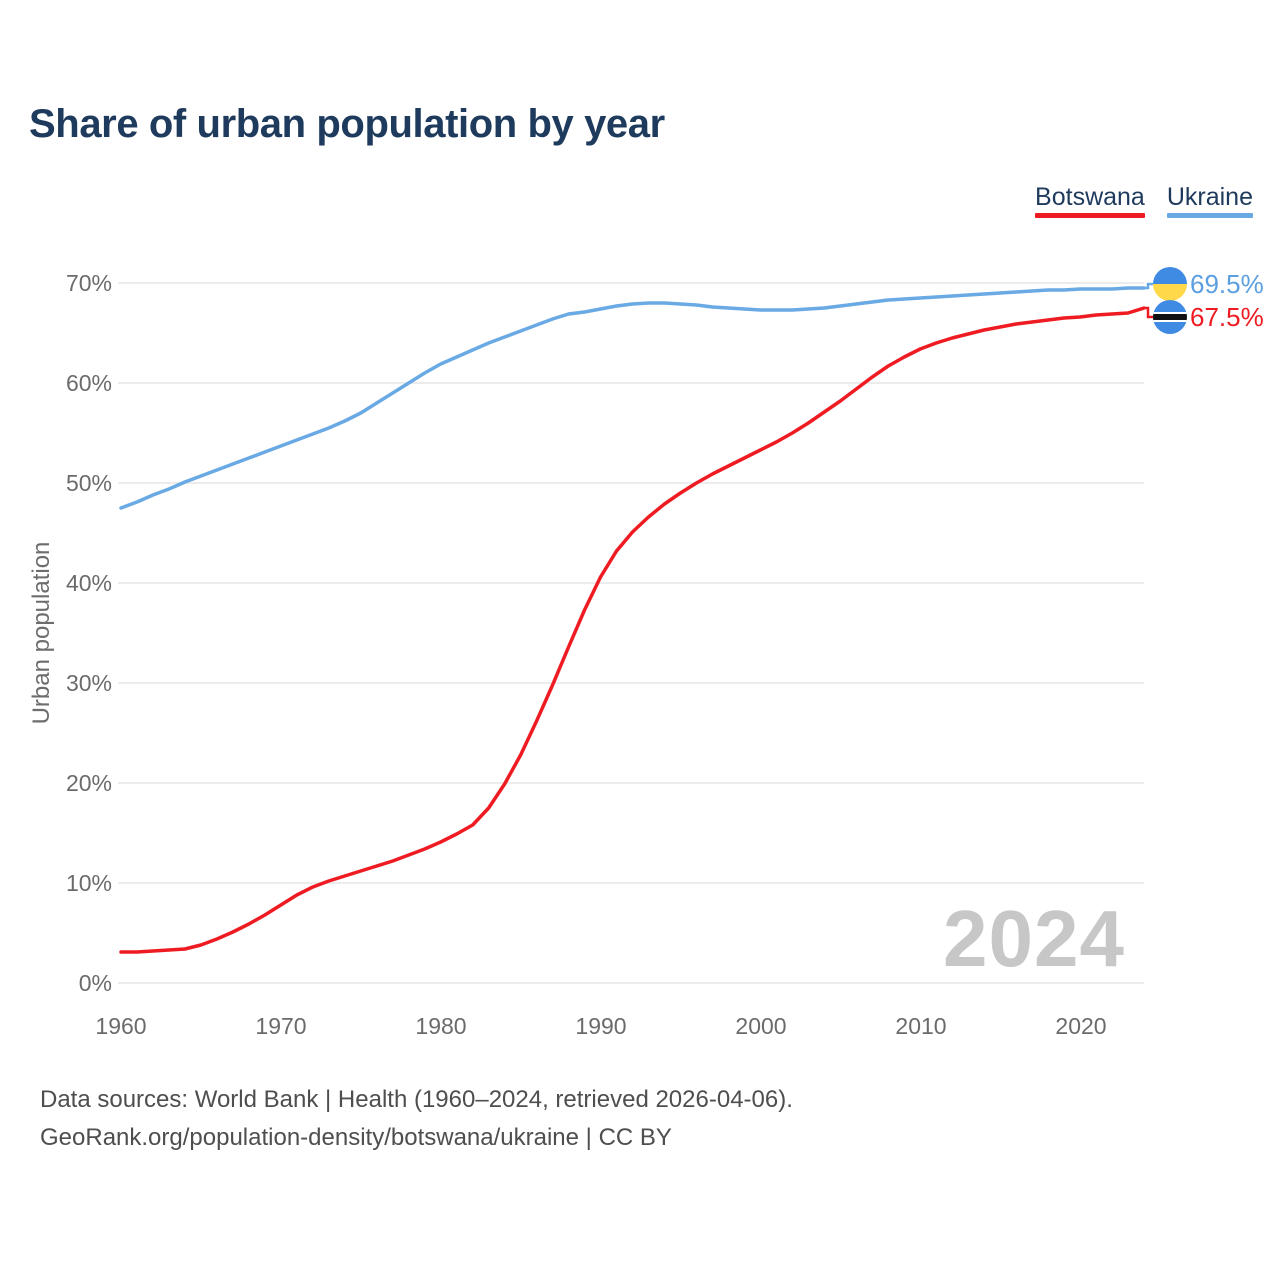 The image size is (1280, 1280). What do you see at coordinates (347, 124) in the screenshot?
I see `page-title: Share of urban population by year` at bounding box center [347, 124].